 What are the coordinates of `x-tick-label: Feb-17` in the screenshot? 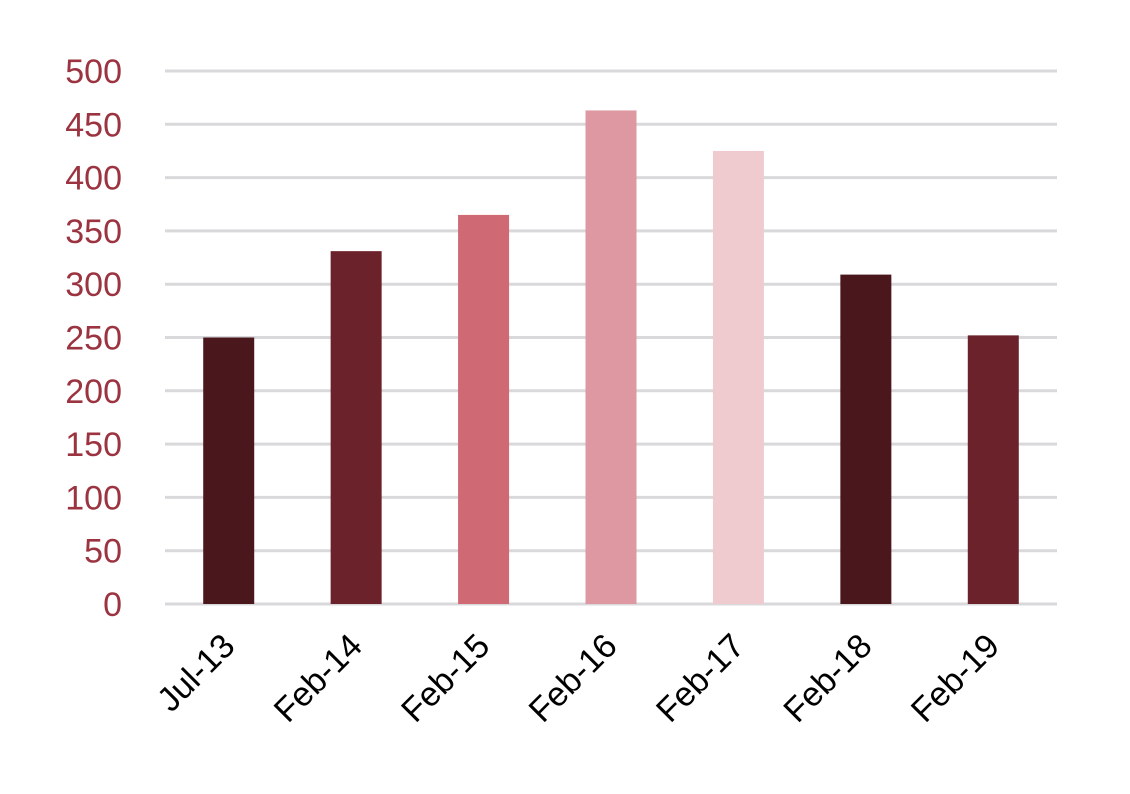 It's located at (700, 678).